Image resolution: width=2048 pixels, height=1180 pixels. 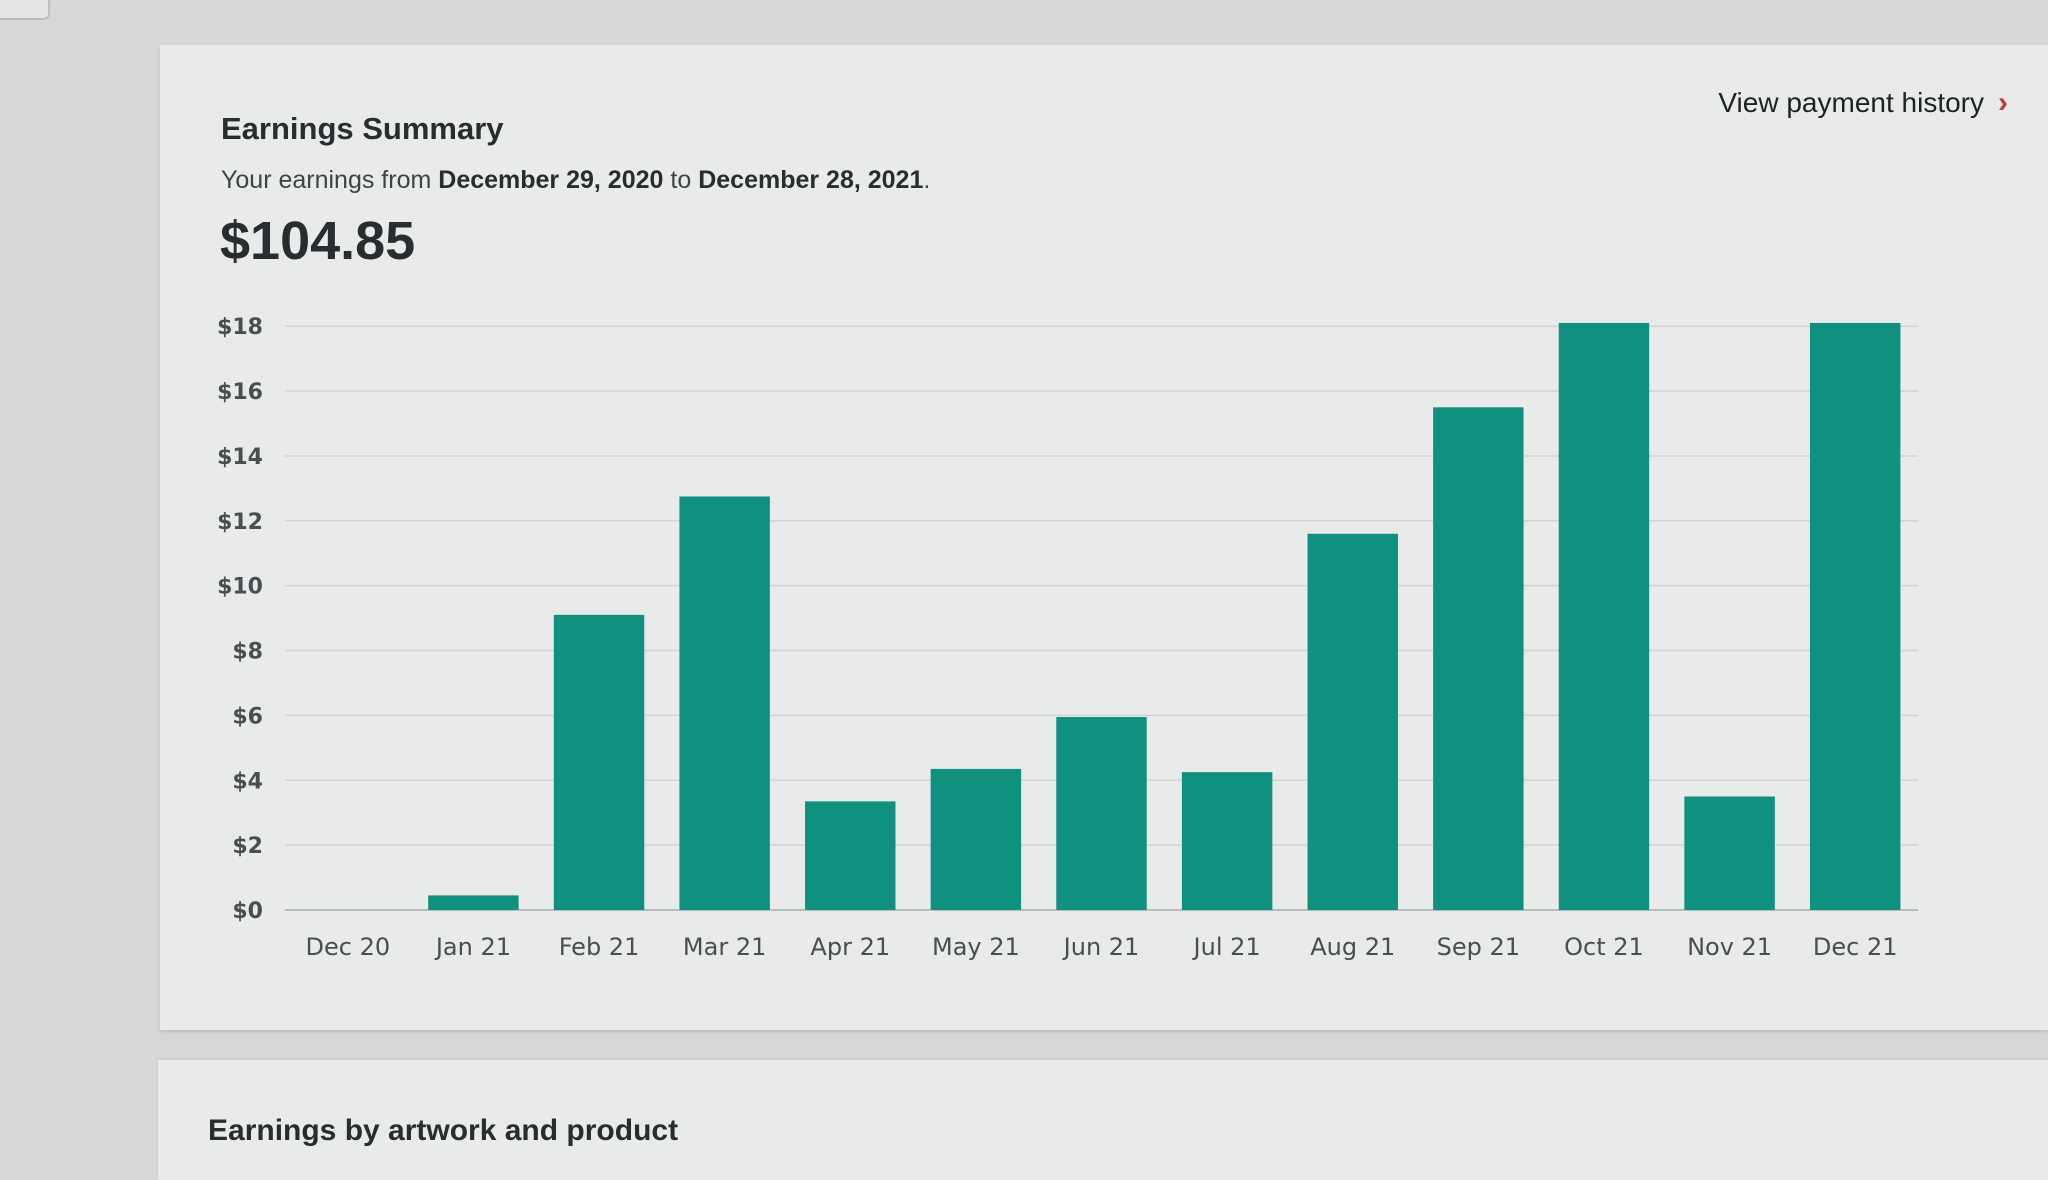 I want to click on x-tick-label: Mar 21, so click(x=724, y=947).